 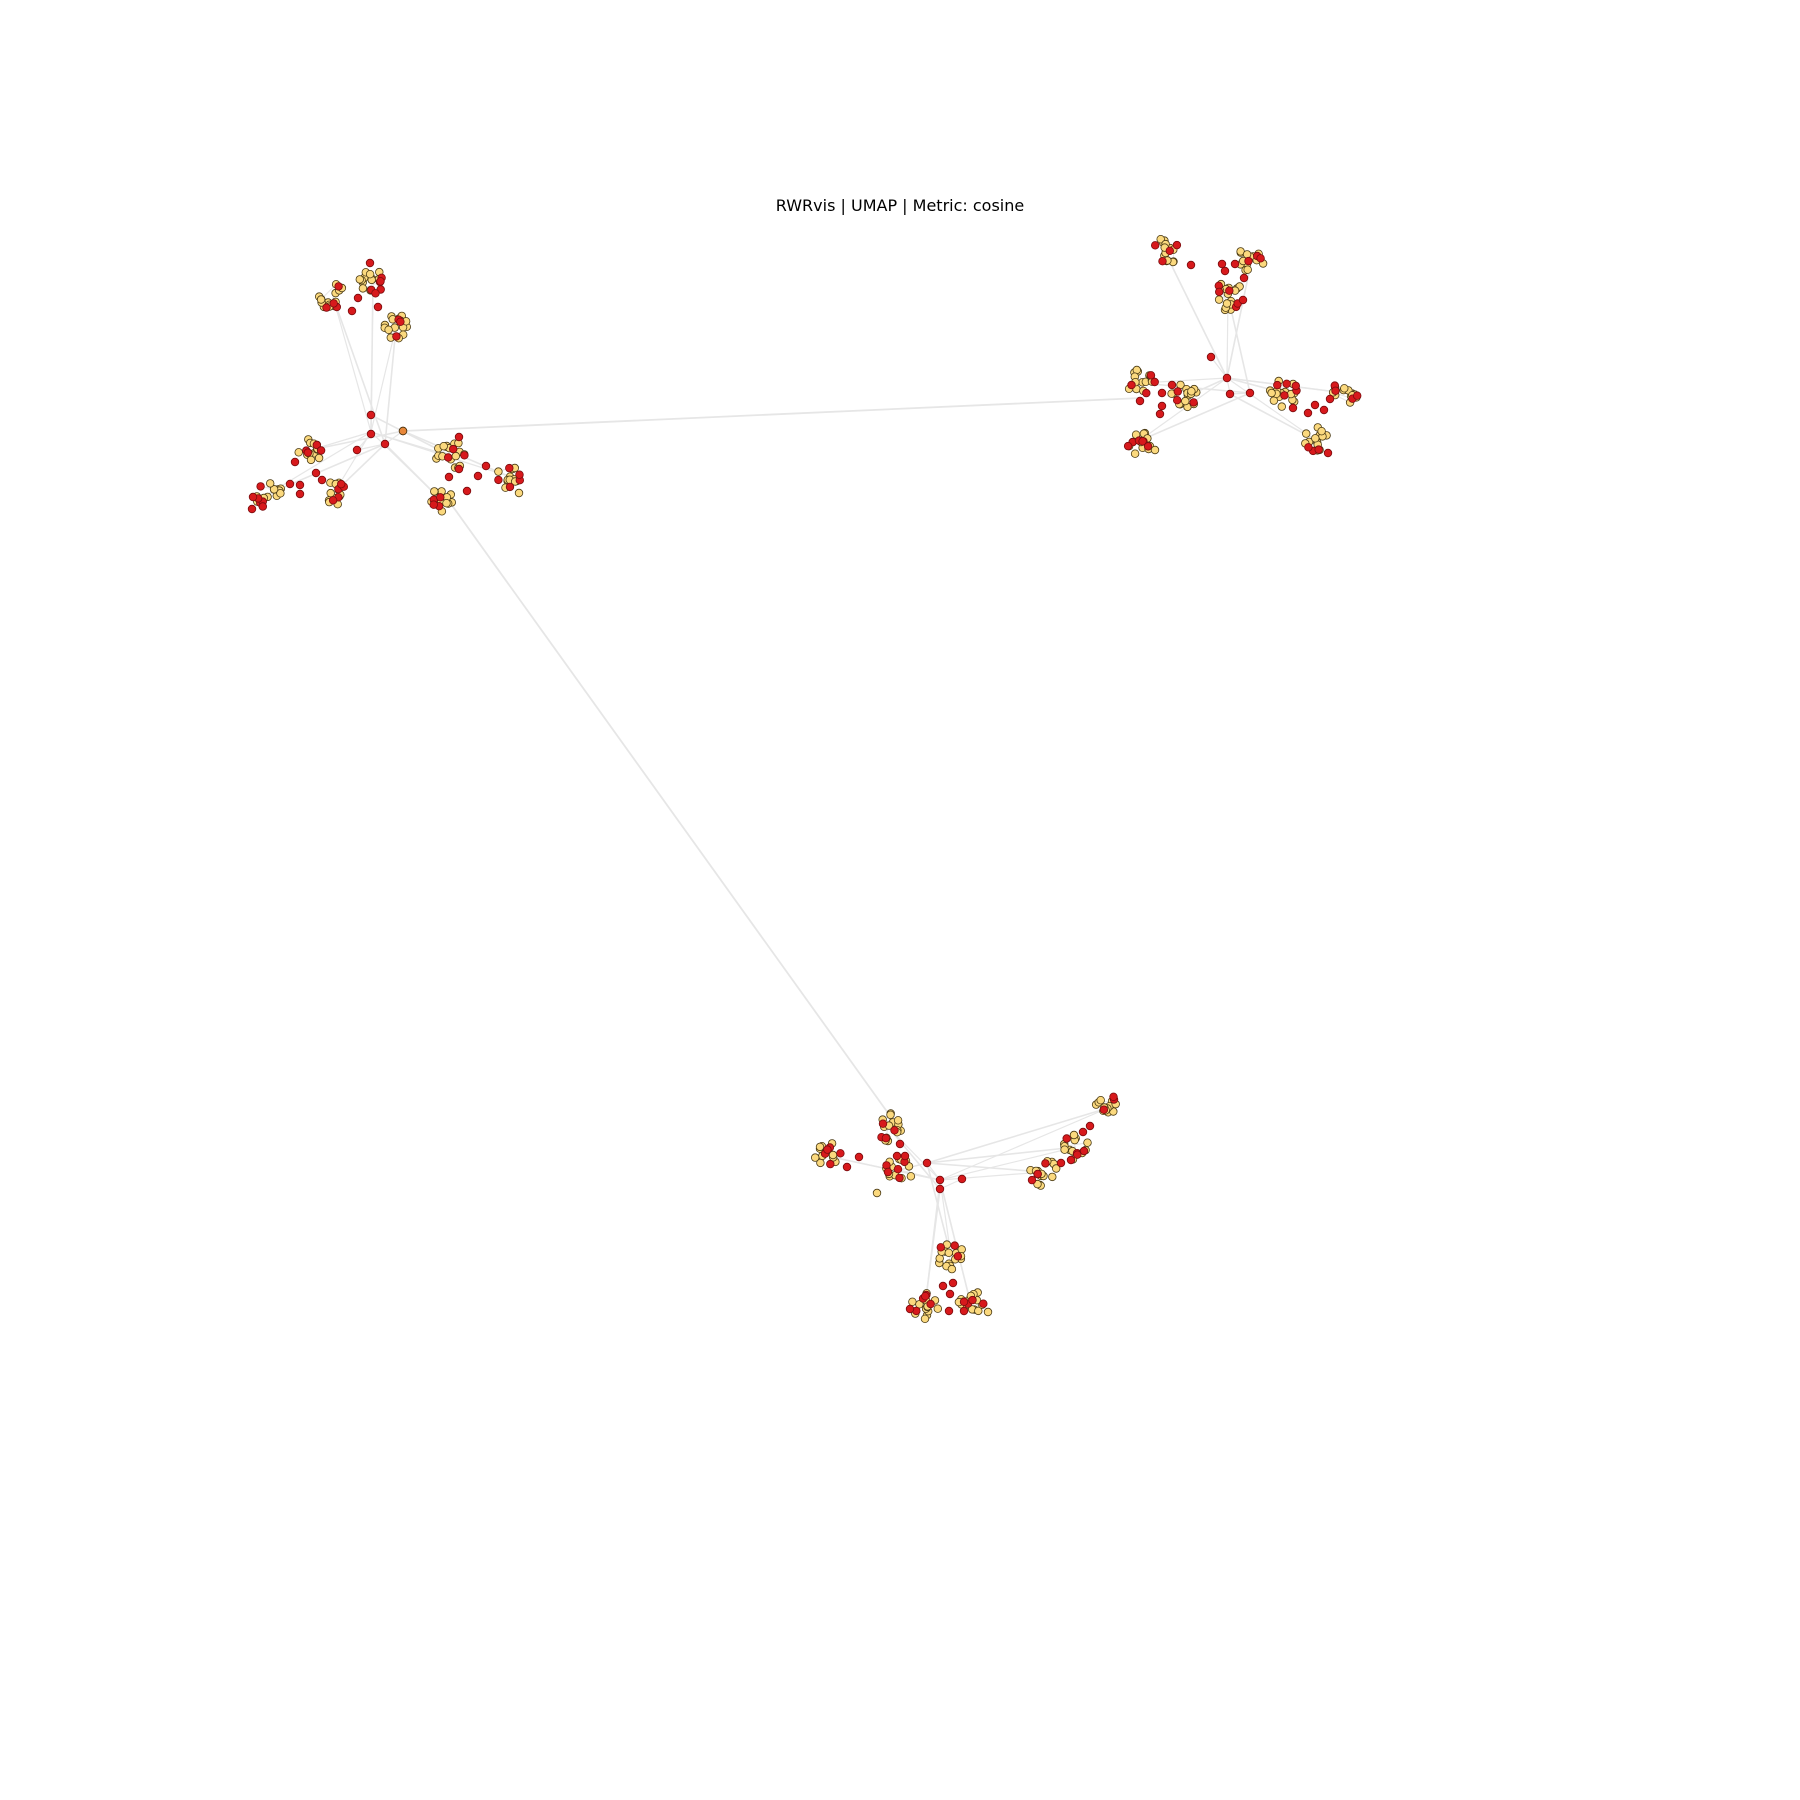 I want to click on long-edge, so click(x=664, y=801).